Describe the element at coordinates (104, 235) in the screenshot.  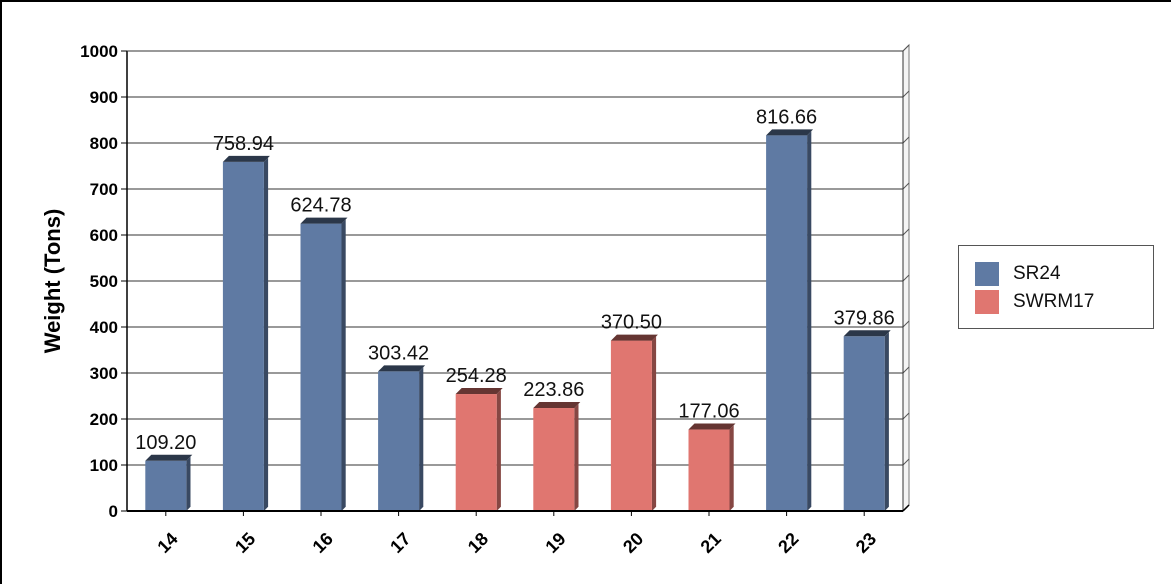
I see `y-tick-label: 600` at that location.